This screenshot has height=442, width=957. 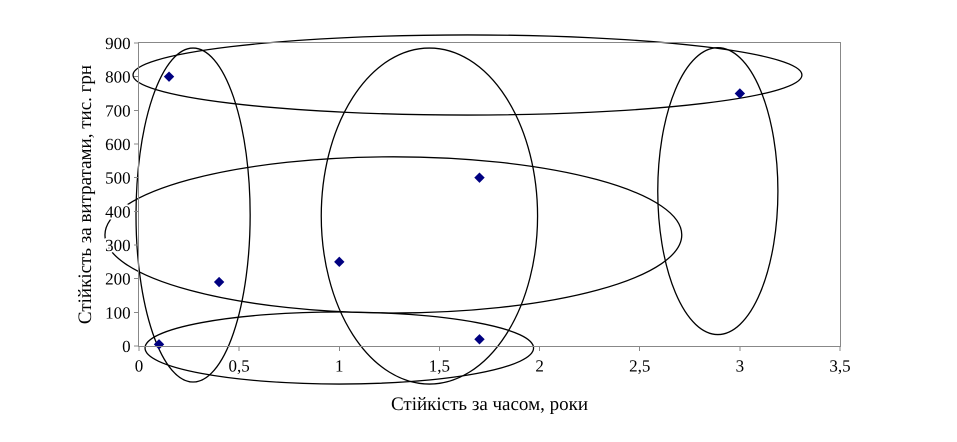 I want to click on y-tick-label: 500, so click(x=118, y=178).